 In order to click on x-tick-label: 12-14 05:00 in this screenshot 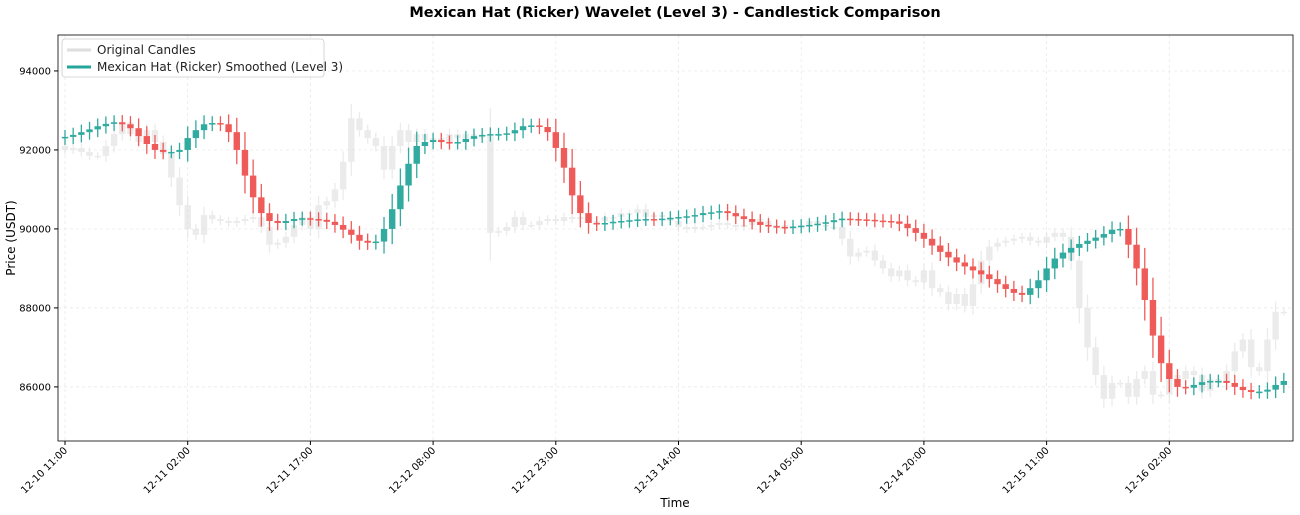, I will do `click(780, 470)`.